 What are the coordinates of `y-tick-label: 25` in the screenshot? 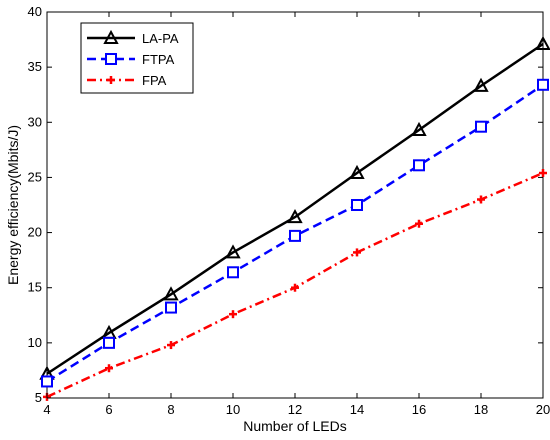 It's located at (35, 176).